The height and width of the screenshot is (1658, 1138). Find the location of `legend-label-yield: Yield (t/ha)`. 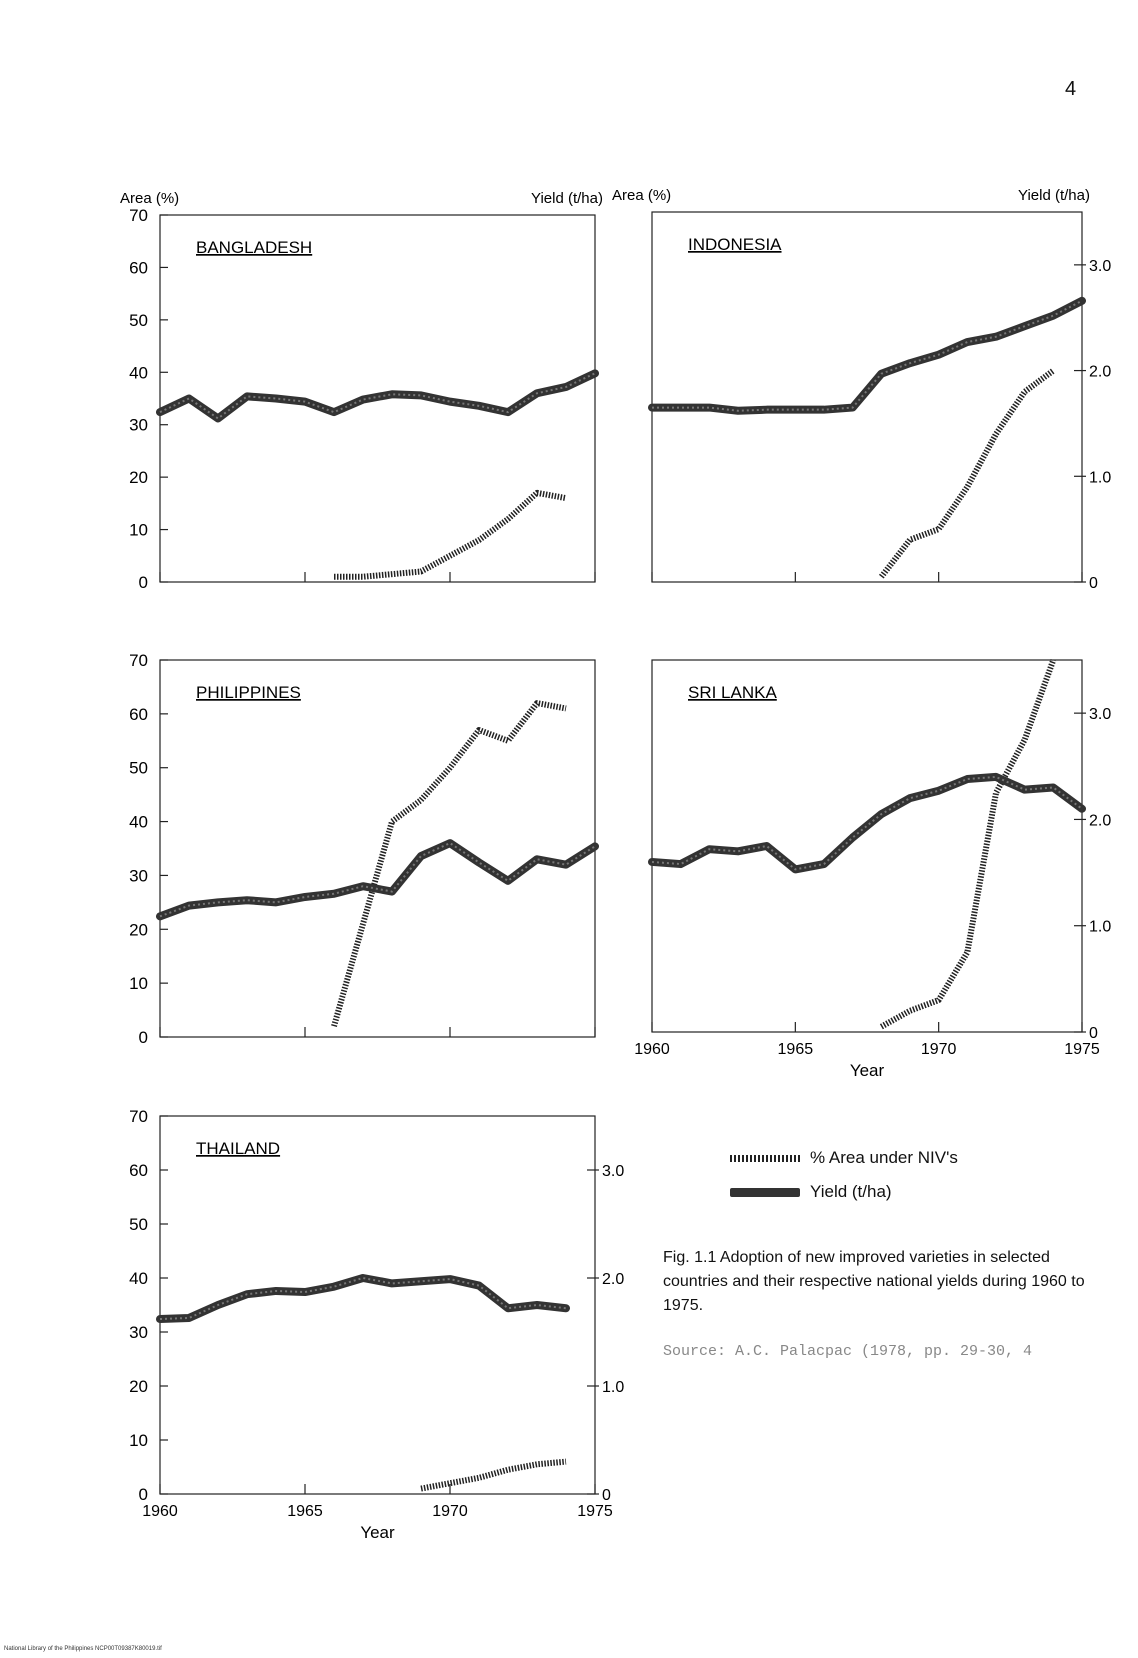

legend-label-yield: Yield (t/ha) is located at coordinates (851, 1191).